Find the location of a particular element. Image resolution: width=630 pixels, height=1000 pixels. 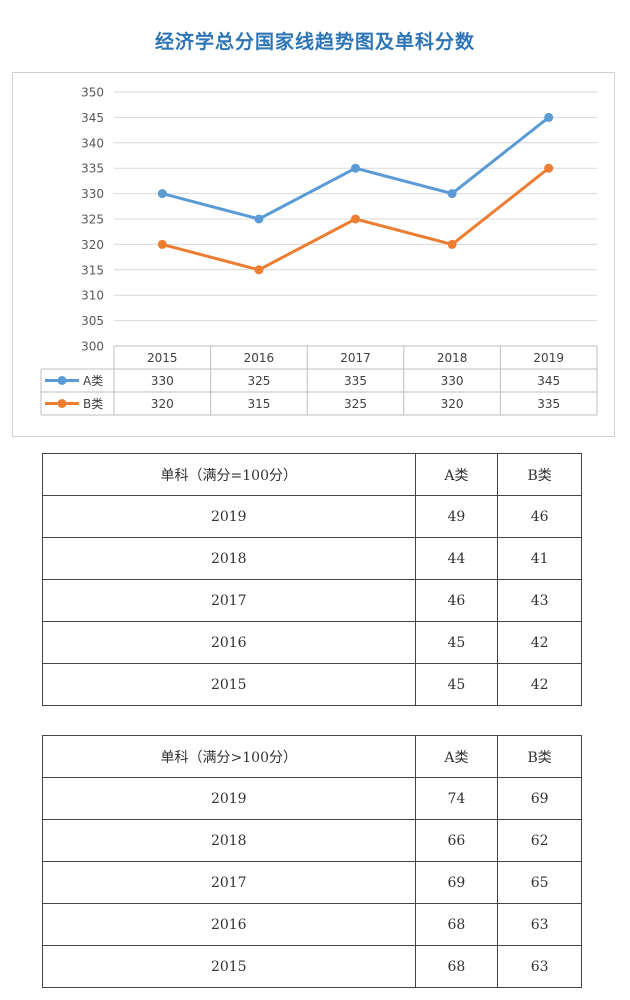

table-row: 2017 69 65 is located at coordinates (312, 882).